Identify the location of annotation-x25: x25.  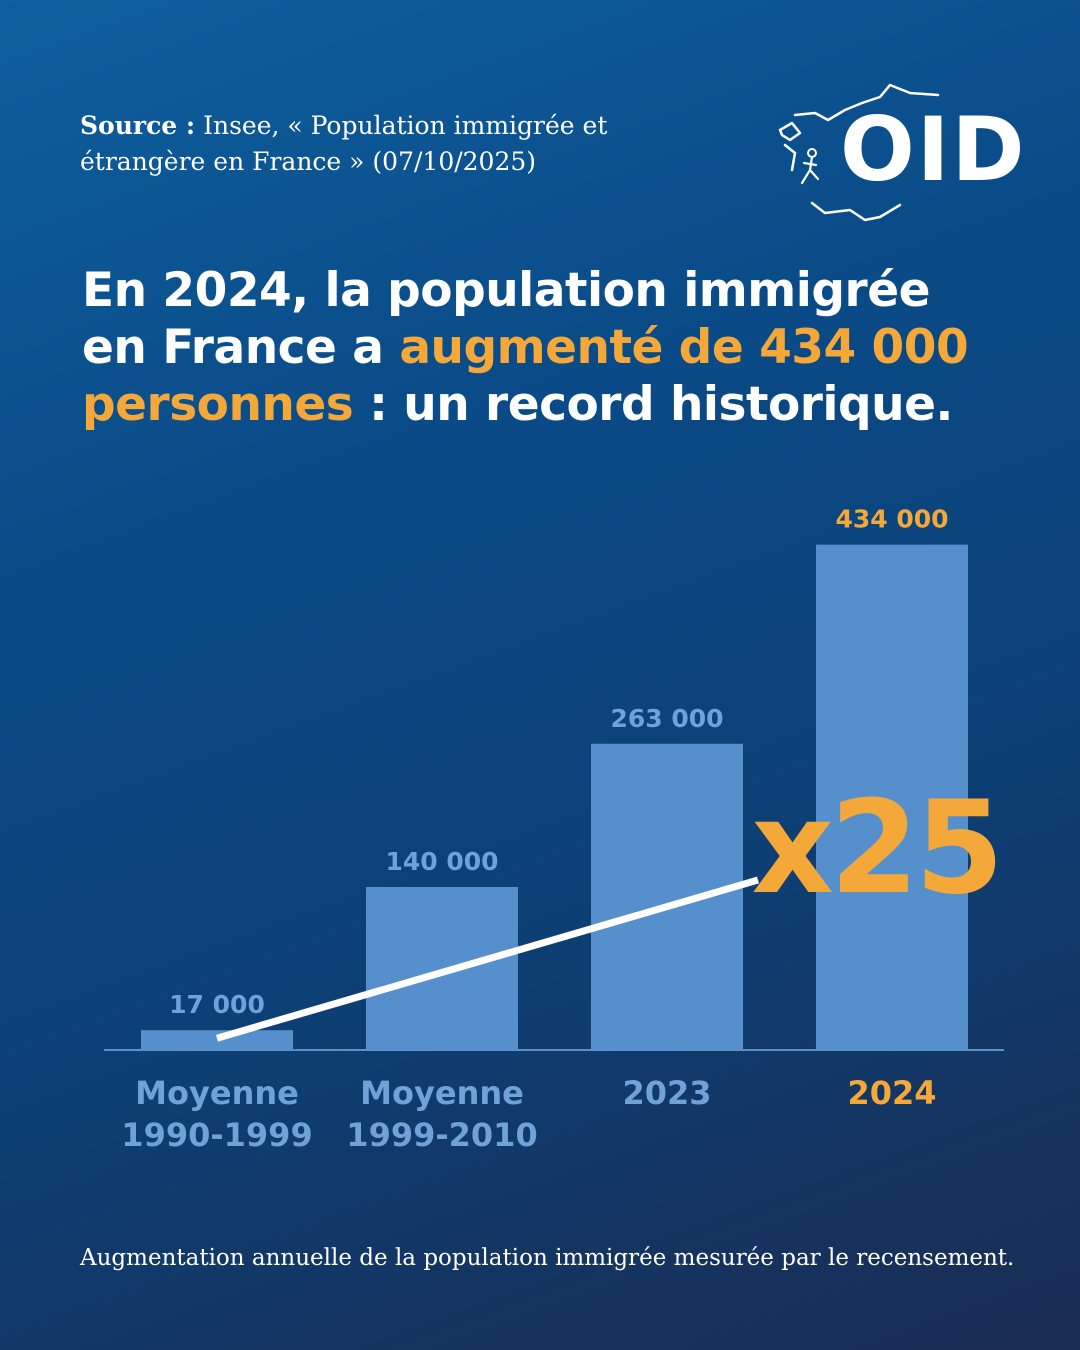
(875, 848).